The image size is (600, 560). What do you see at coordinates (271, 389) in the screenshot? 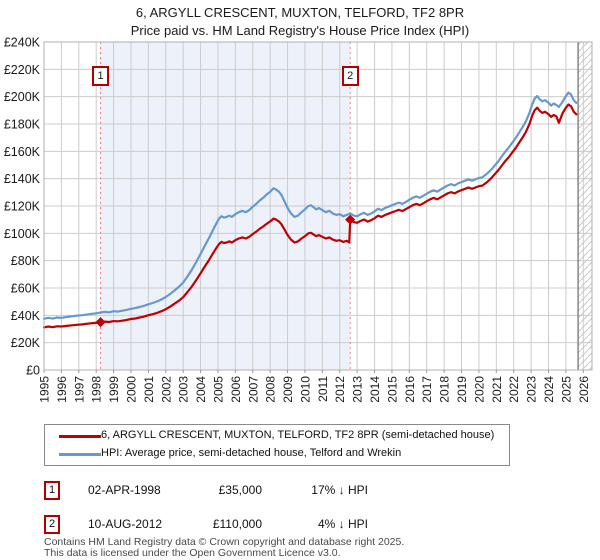
I see `x-axis-tick-label: 2008` at bounding box center [271, 389].